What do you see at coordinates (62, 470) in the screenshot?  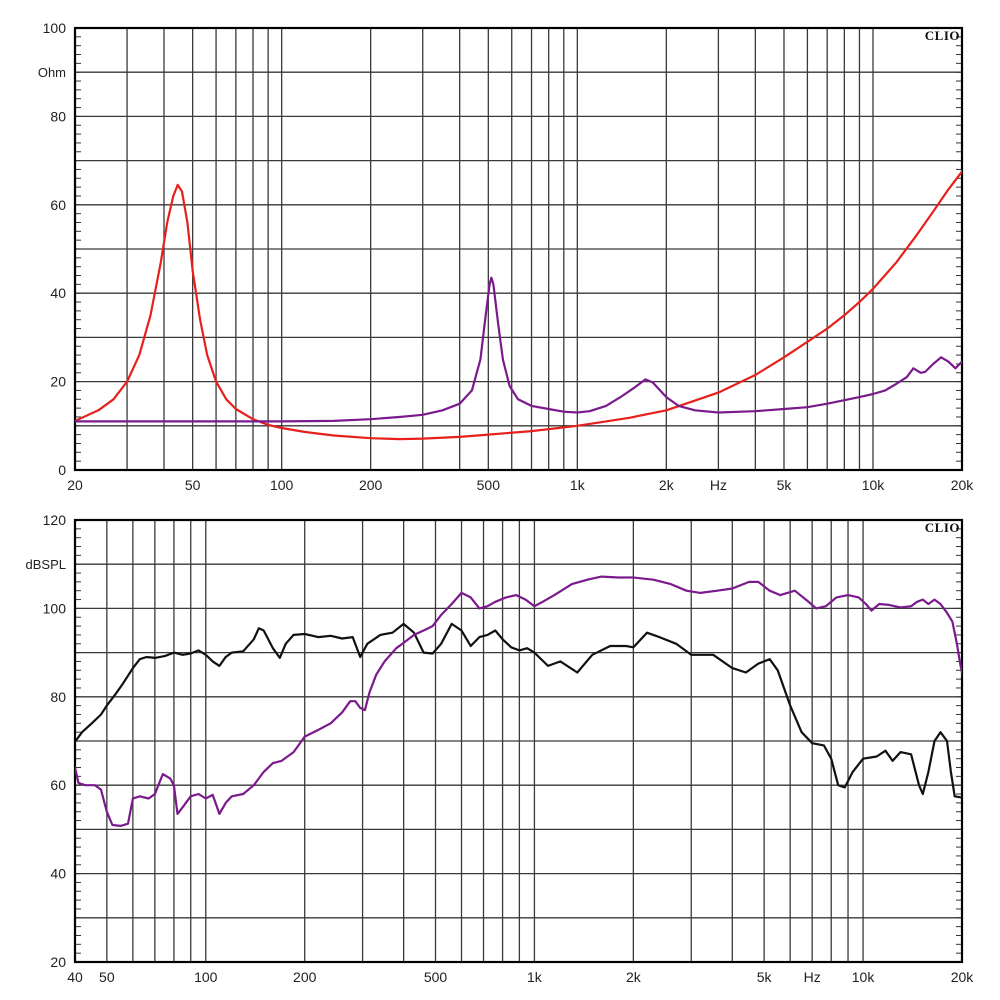 I see `y-tick-label: 0` at bounding box center [62, 470].